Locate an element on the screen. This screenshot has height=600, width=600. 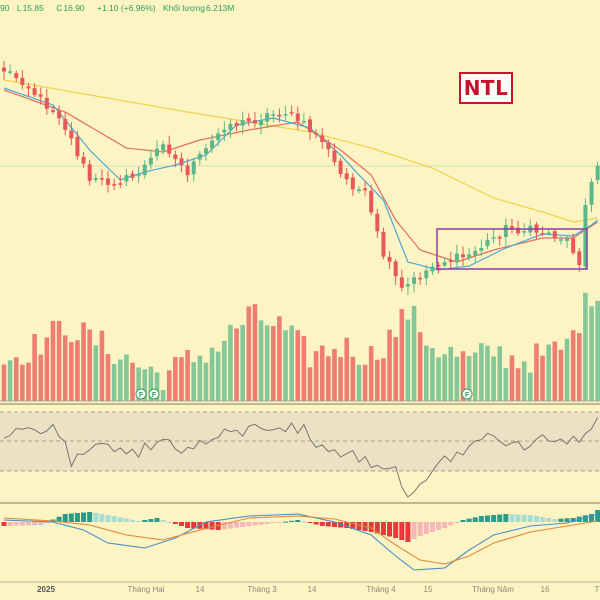
x-axis-label: Tháng 4 is located at coordinates (381, 589).